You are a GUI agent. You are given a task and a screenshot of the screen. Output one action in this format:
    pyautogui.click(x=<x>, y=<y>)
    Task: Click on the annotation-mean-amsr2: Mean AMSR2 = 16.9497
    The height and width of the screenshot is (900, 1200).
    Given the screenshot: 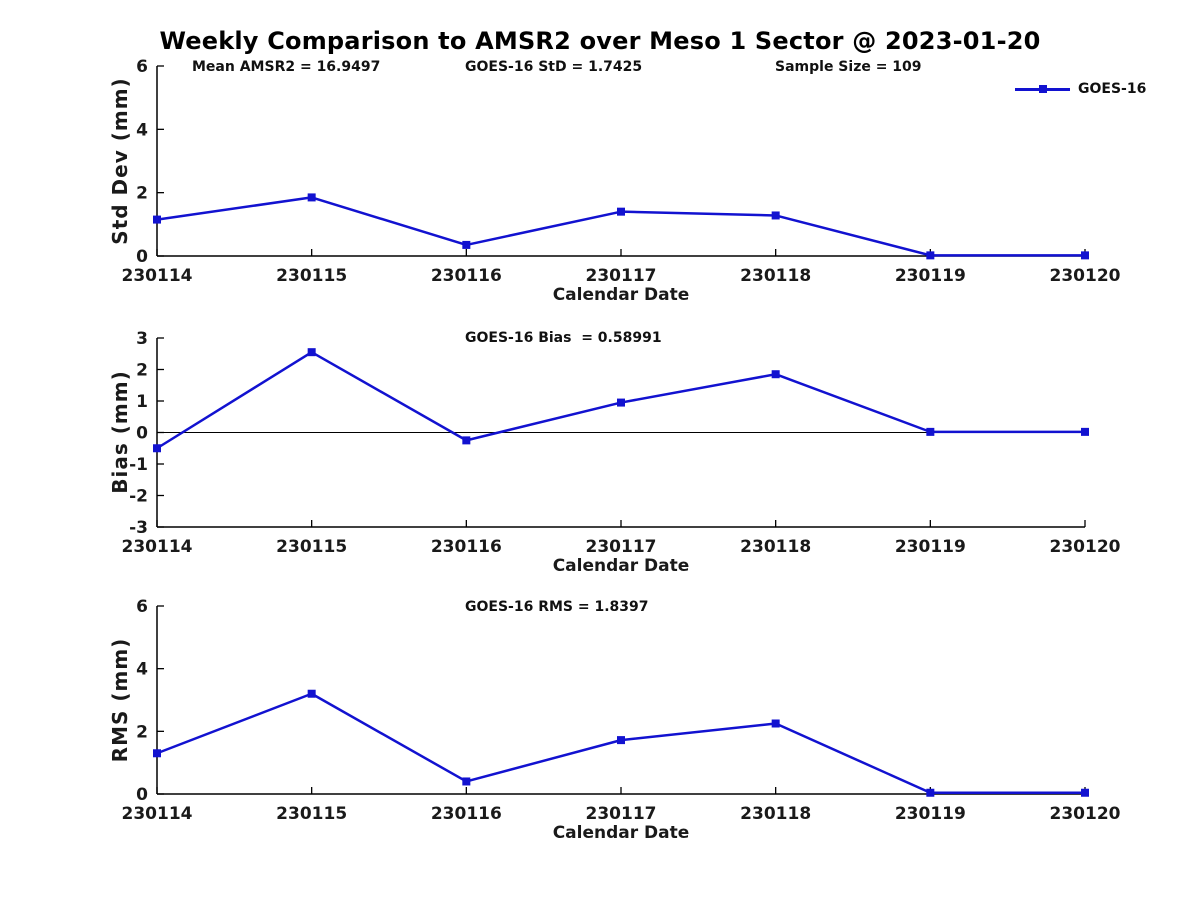 What is the action you would take?
    pyautogui.click(x=286, y=67)
    